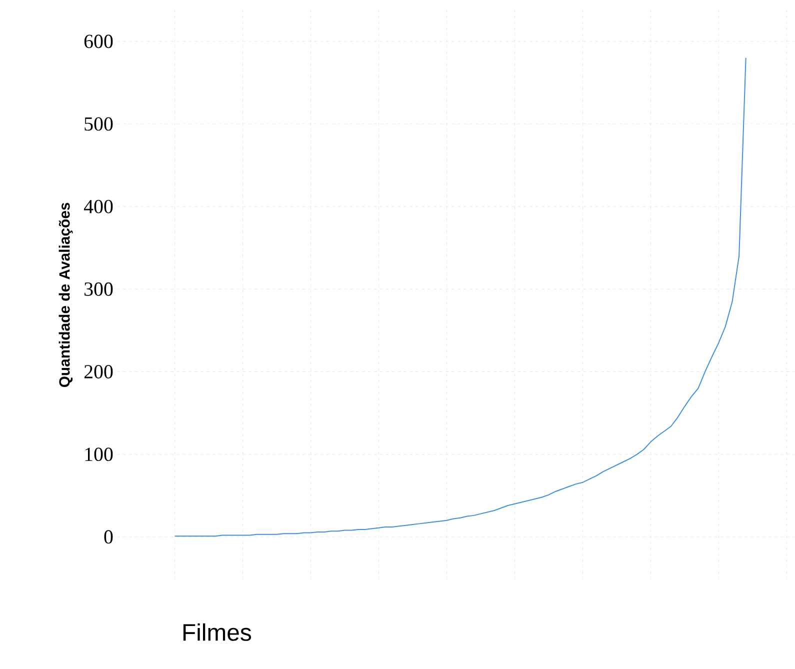  Describe the element at coordinates (98, 207) in the screenshot. I see `y-tick-label: 400` at that location.